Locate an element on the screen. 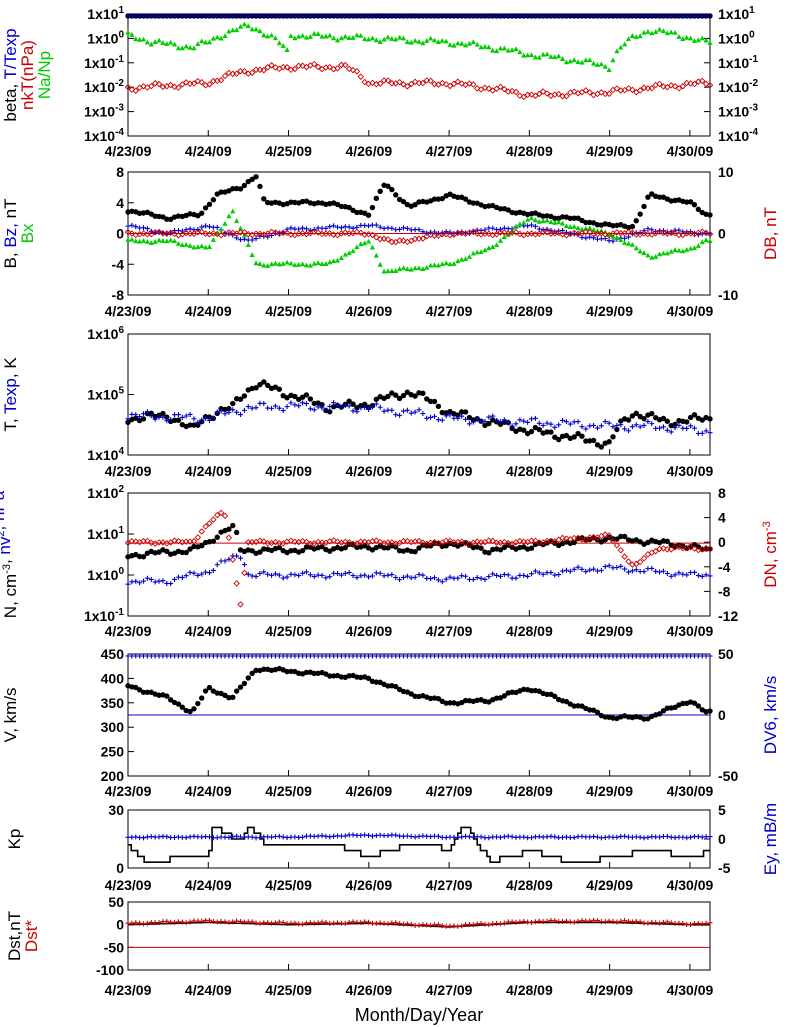 The image size is (791, 1027). date-tick-label: 4/24/09 is located at coordinates (208, 311).